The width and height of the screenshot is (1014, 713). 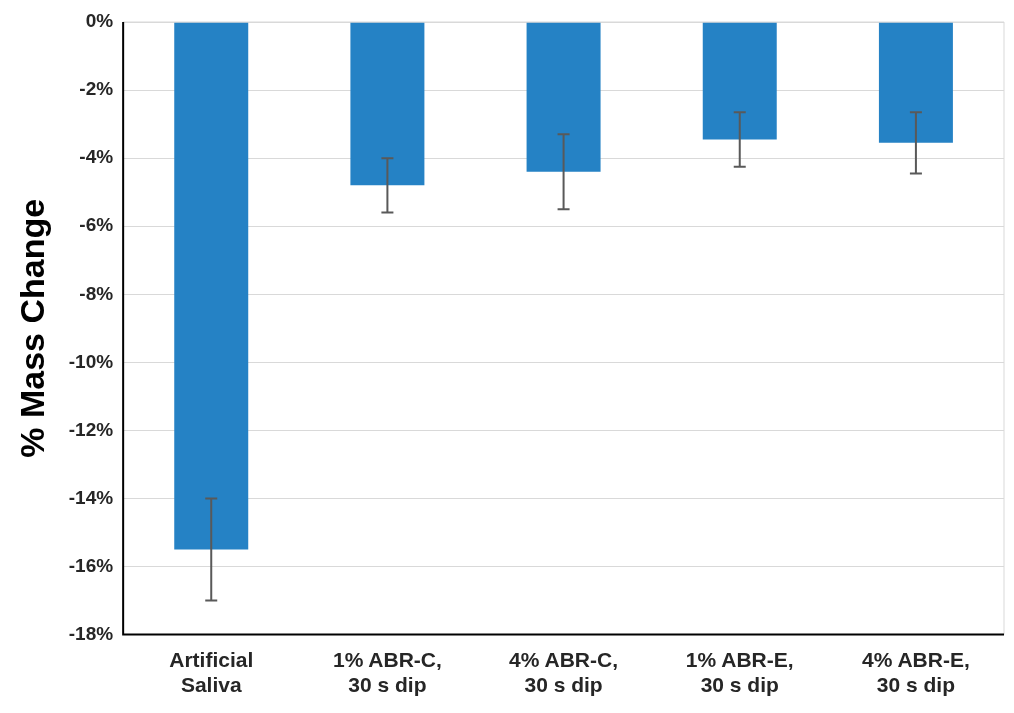 I want to click on y-axis-title: % Mass Change, so click(x=31, y=328).